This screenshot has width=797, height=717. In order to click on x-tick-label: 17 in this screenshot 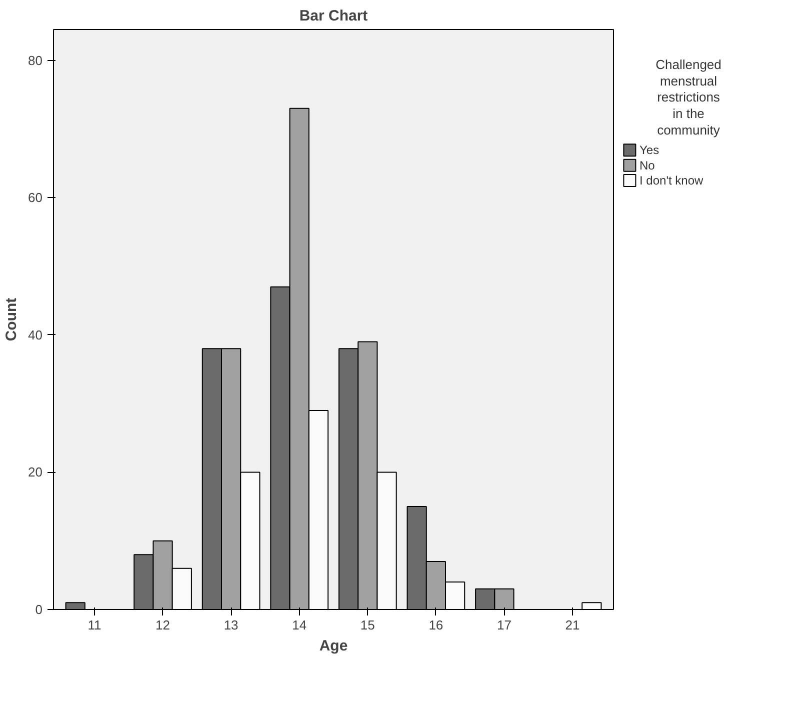, I will do `click(504, 625)`.